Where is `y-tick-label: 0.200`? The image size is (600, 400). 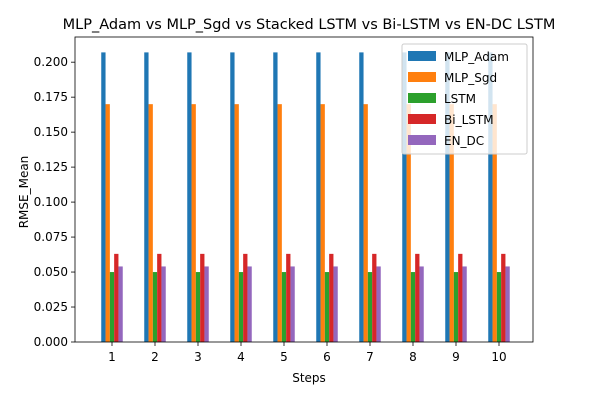 y-tick-label: 0.200 is located at coordinates (51, 62).